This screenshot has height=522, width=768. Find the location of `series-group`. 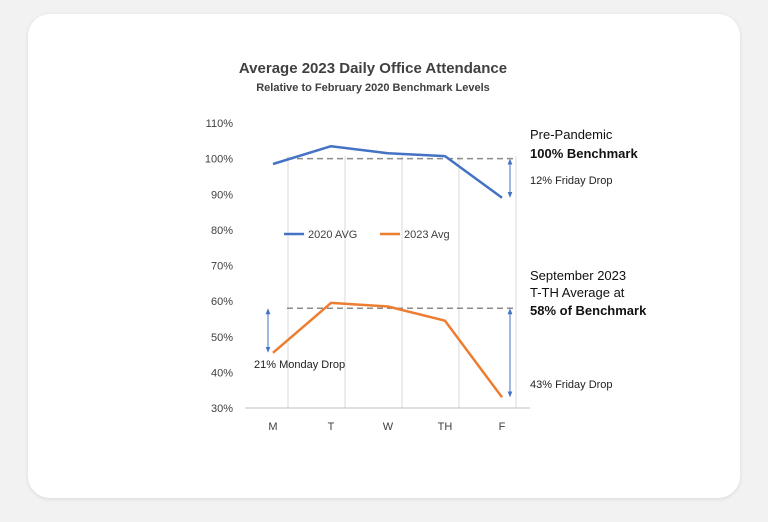

series-group is located at coordinates (388, 271).